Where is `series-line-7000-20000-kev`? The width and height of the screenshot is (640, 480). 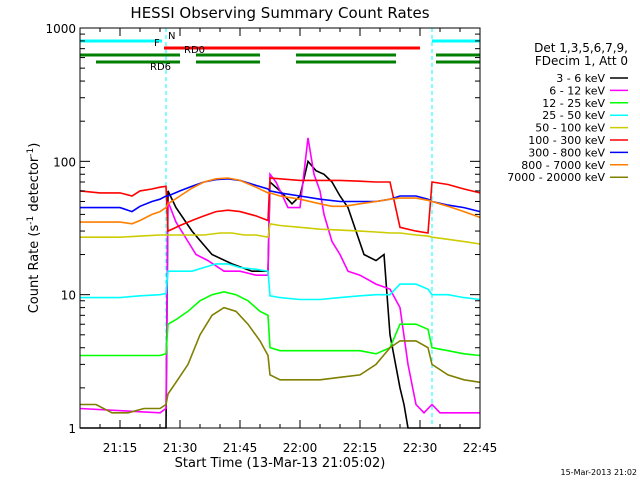
series-line-7000-20000-kev is located at coordinates (280, 360).